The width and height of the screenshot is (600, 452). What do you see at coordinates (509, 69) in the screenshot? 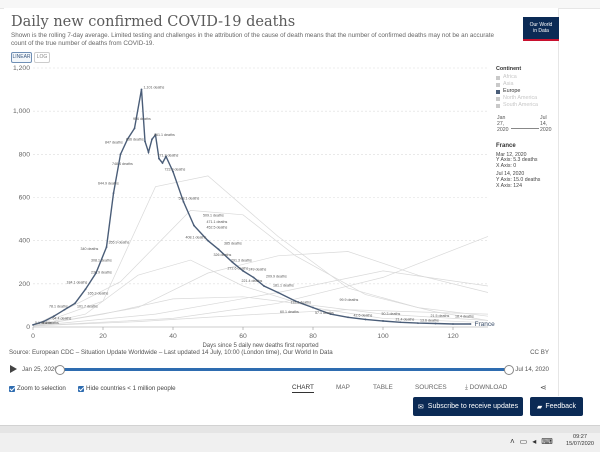
I see `legend-title: Continent` at bounding box center [509, 69].